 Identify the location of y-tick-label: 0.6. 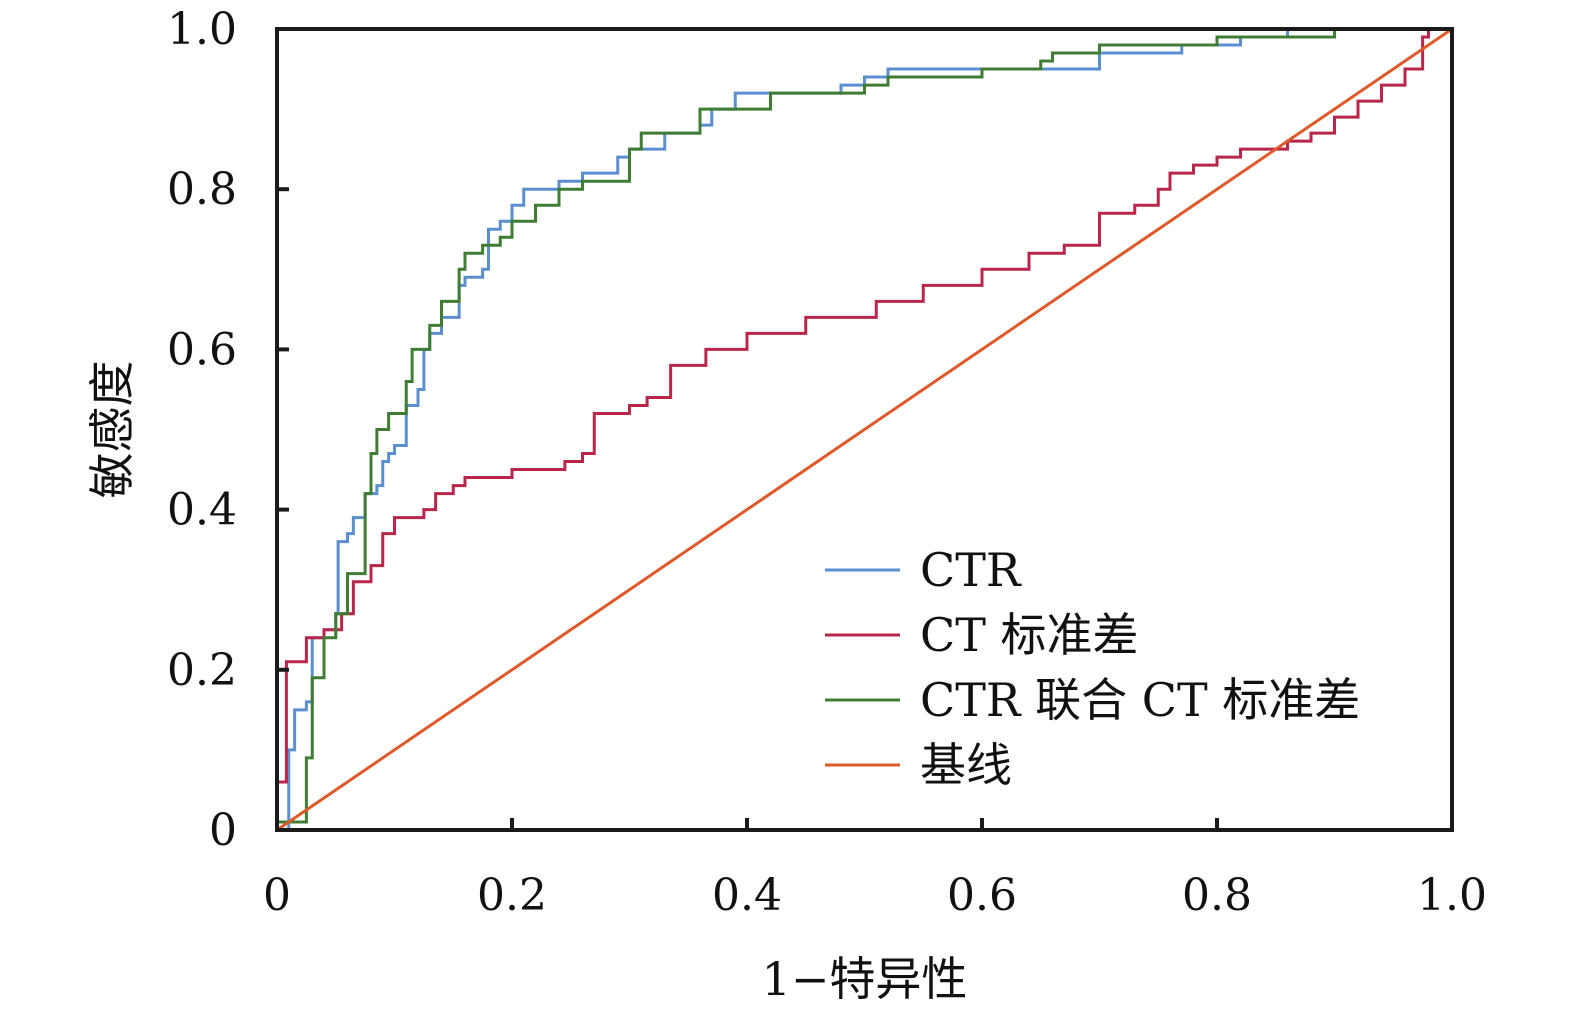
(202, 349).